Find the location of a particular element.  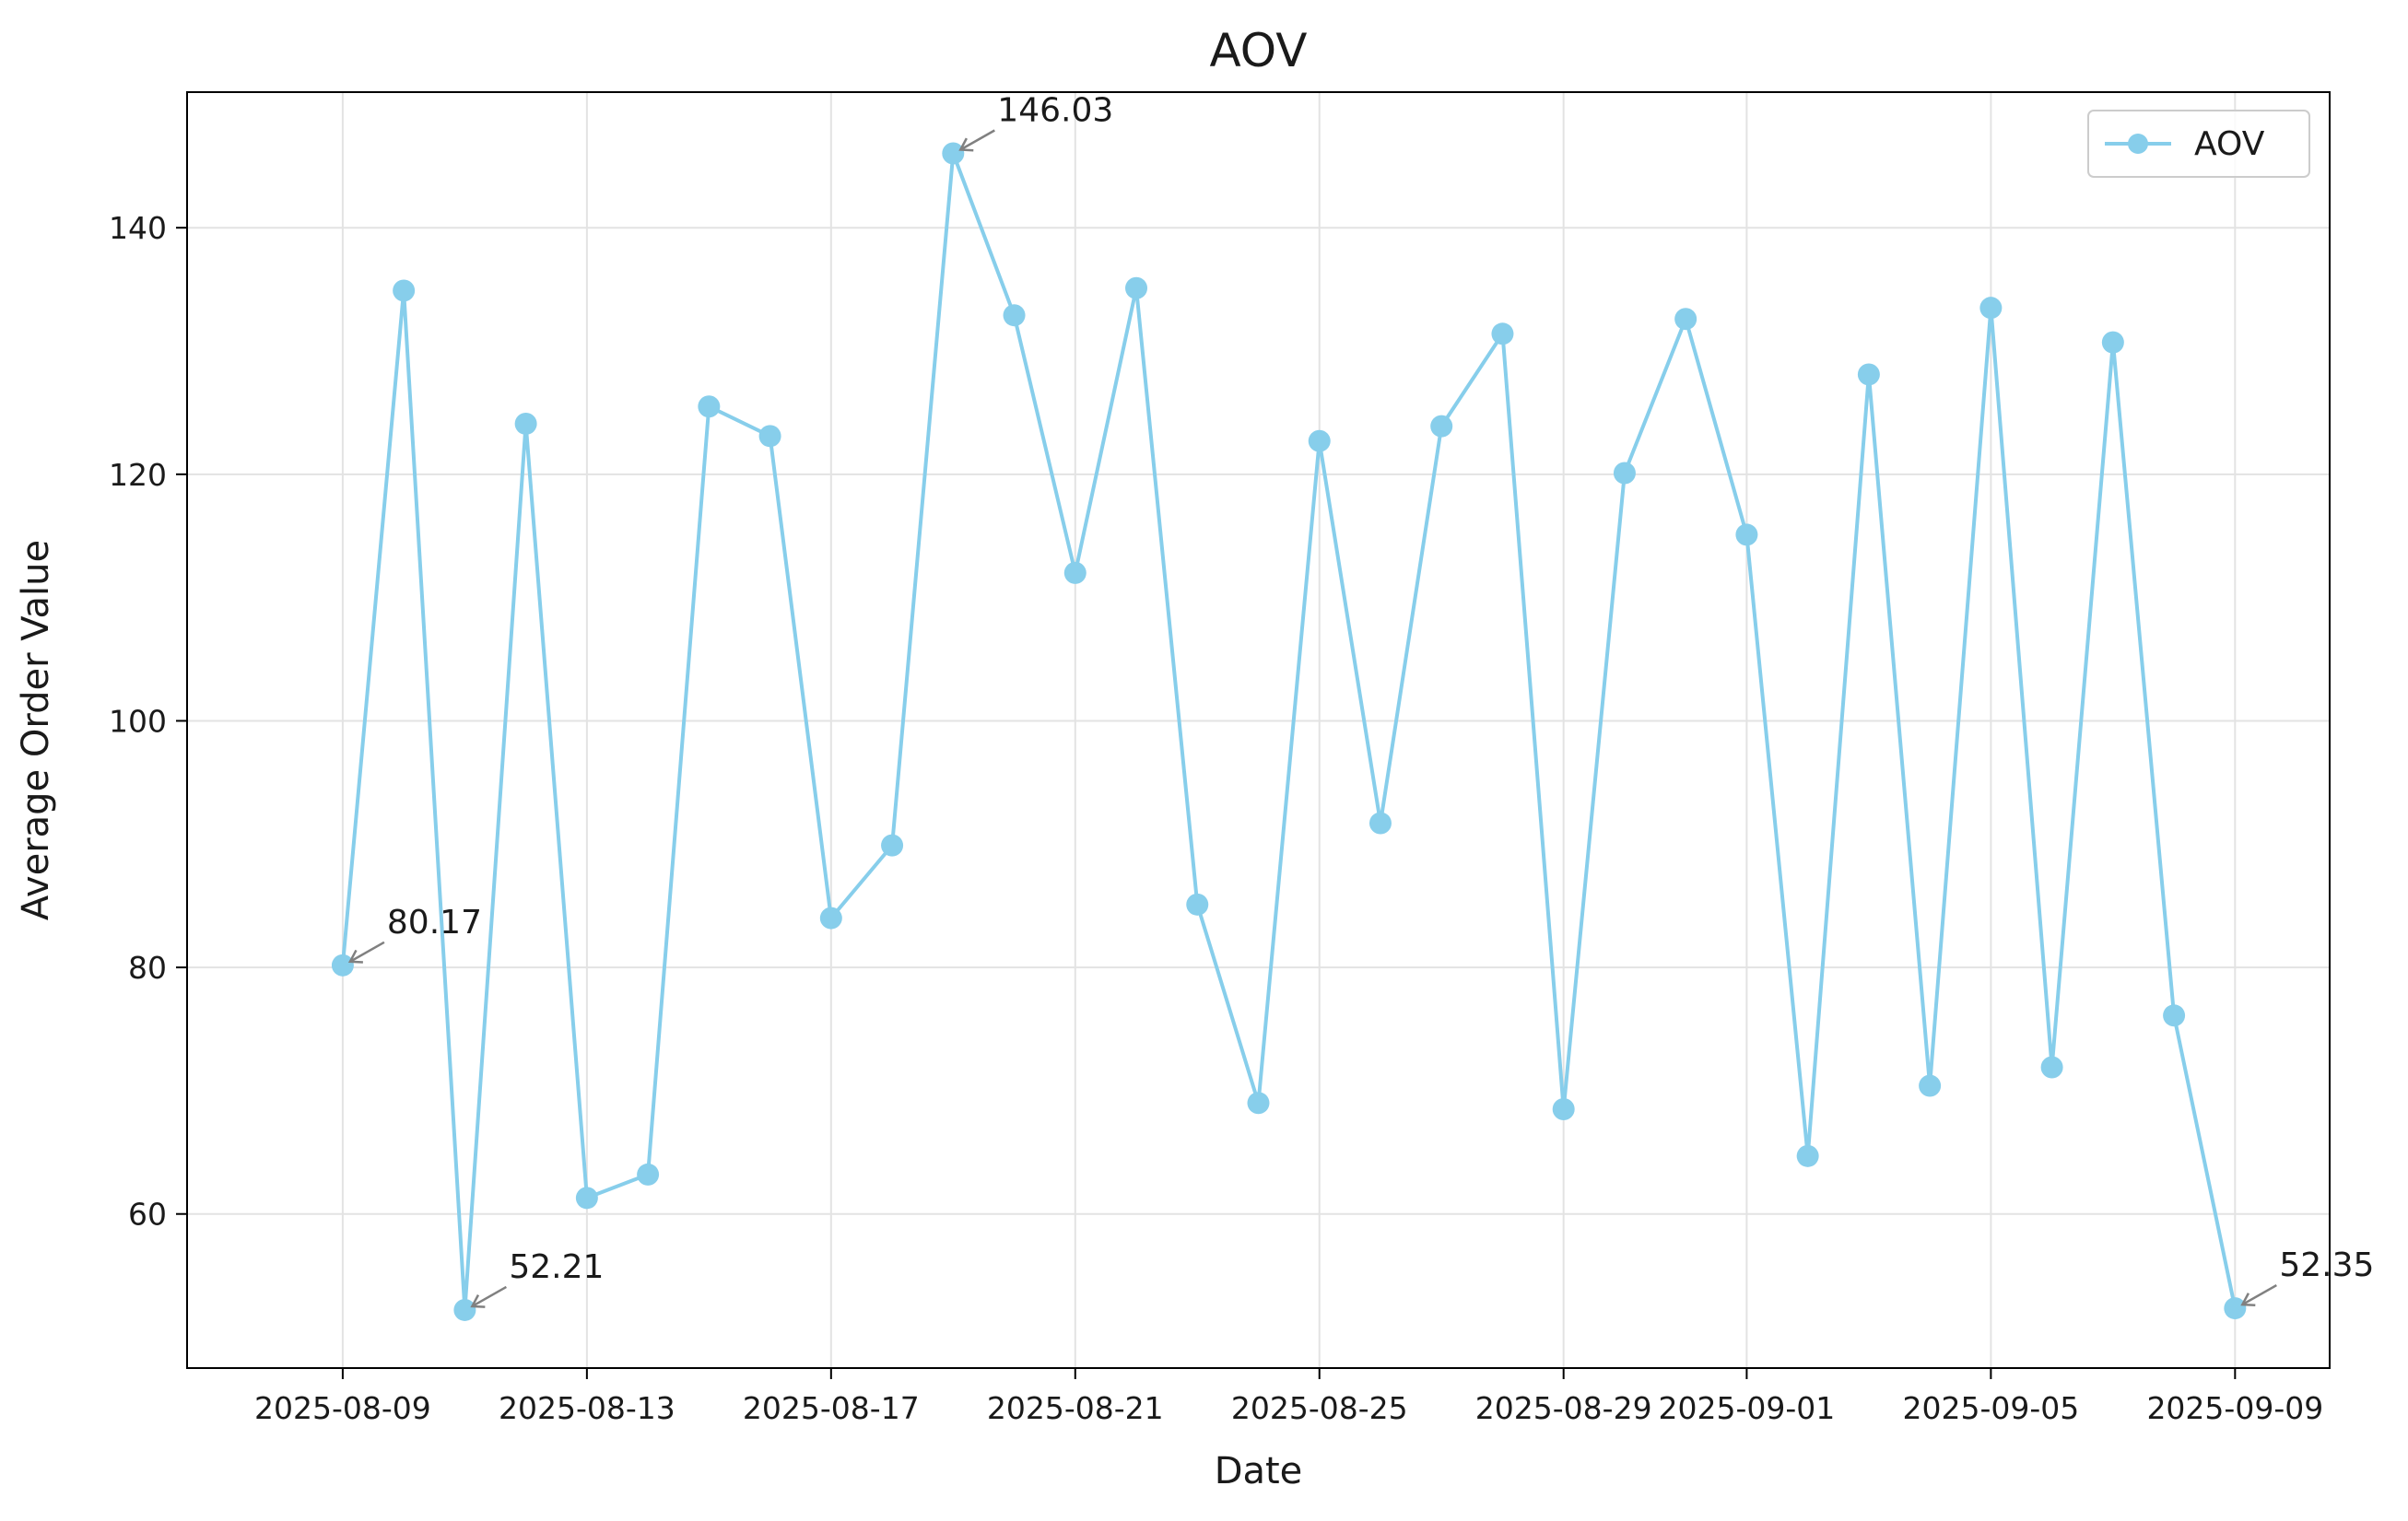

x-tick-label: 2025-08-25 is located at coordinates (1319, 1408).